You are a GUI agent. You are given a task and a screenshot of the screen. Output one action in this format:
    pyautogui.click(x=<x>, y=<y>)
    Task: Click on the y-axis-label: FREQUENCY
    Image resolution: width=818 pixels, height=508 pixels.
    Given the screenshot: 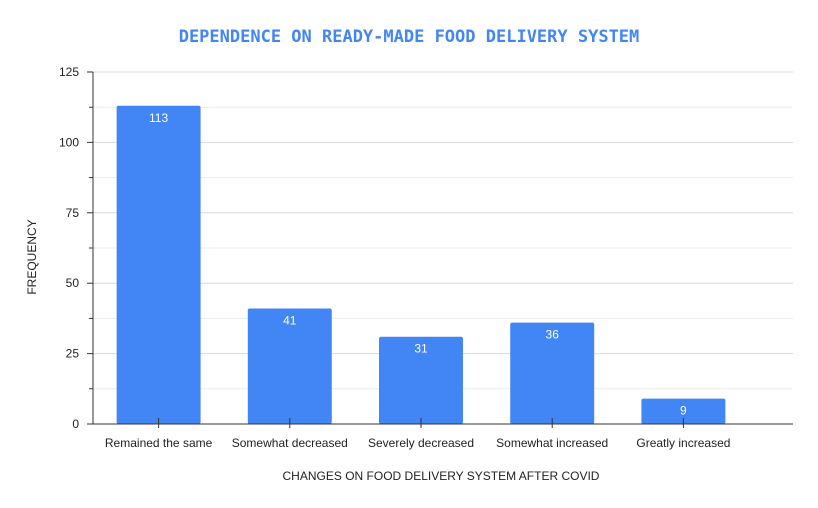 What is the action you would take?
    pyautogui.click(x=32, y=256)
    